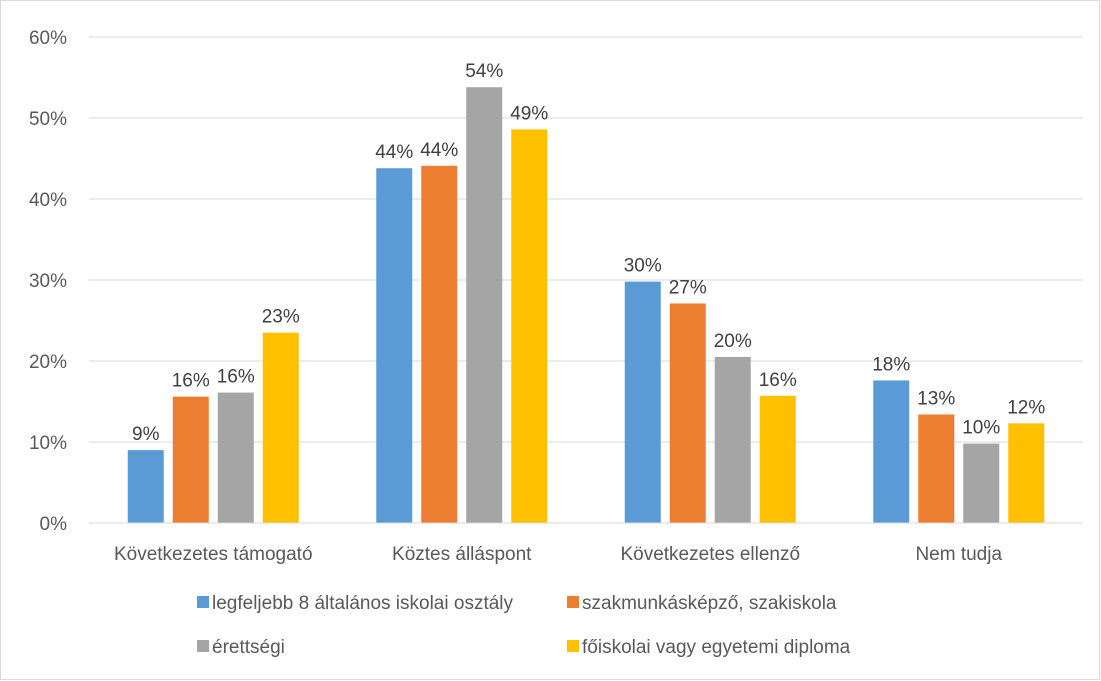  I want to click on legend-label: érettségi, so click(248, 647).